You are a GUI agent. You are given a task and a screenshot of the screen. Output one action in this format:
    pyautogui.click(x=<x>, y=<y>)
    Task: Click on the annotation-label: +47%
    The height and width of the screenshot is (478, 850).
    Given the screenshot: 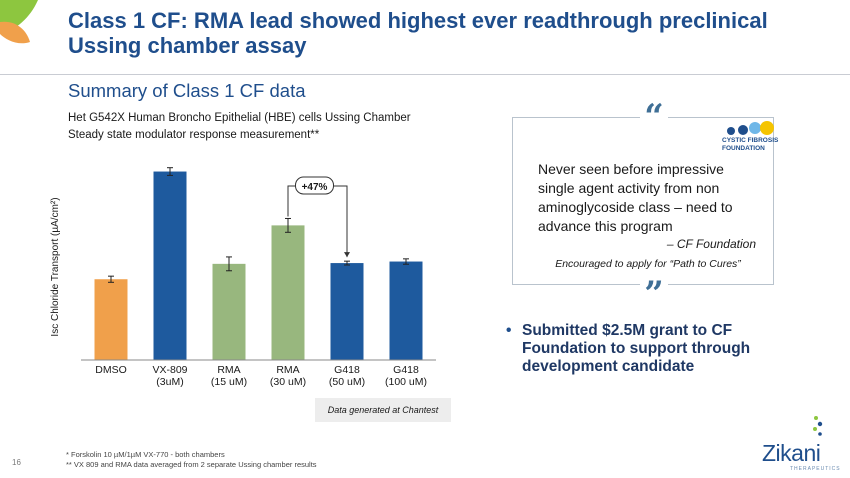 What is the action you would take?
    pyautogui.click(x=315, y=187)
    